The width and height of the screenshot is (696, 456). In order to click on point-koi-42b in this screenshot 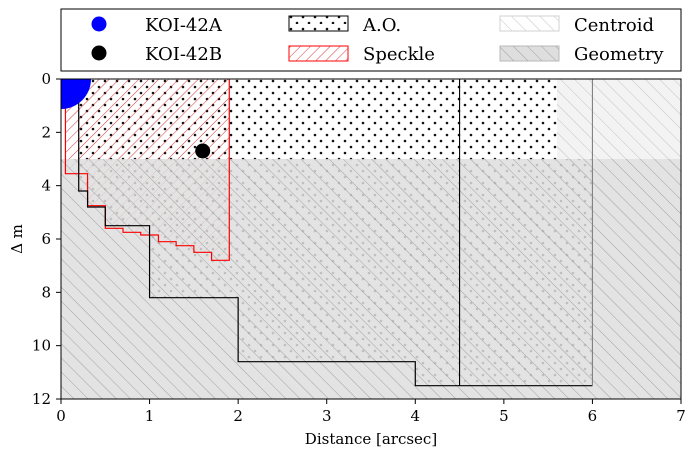, I will do `click(203, 151)`.